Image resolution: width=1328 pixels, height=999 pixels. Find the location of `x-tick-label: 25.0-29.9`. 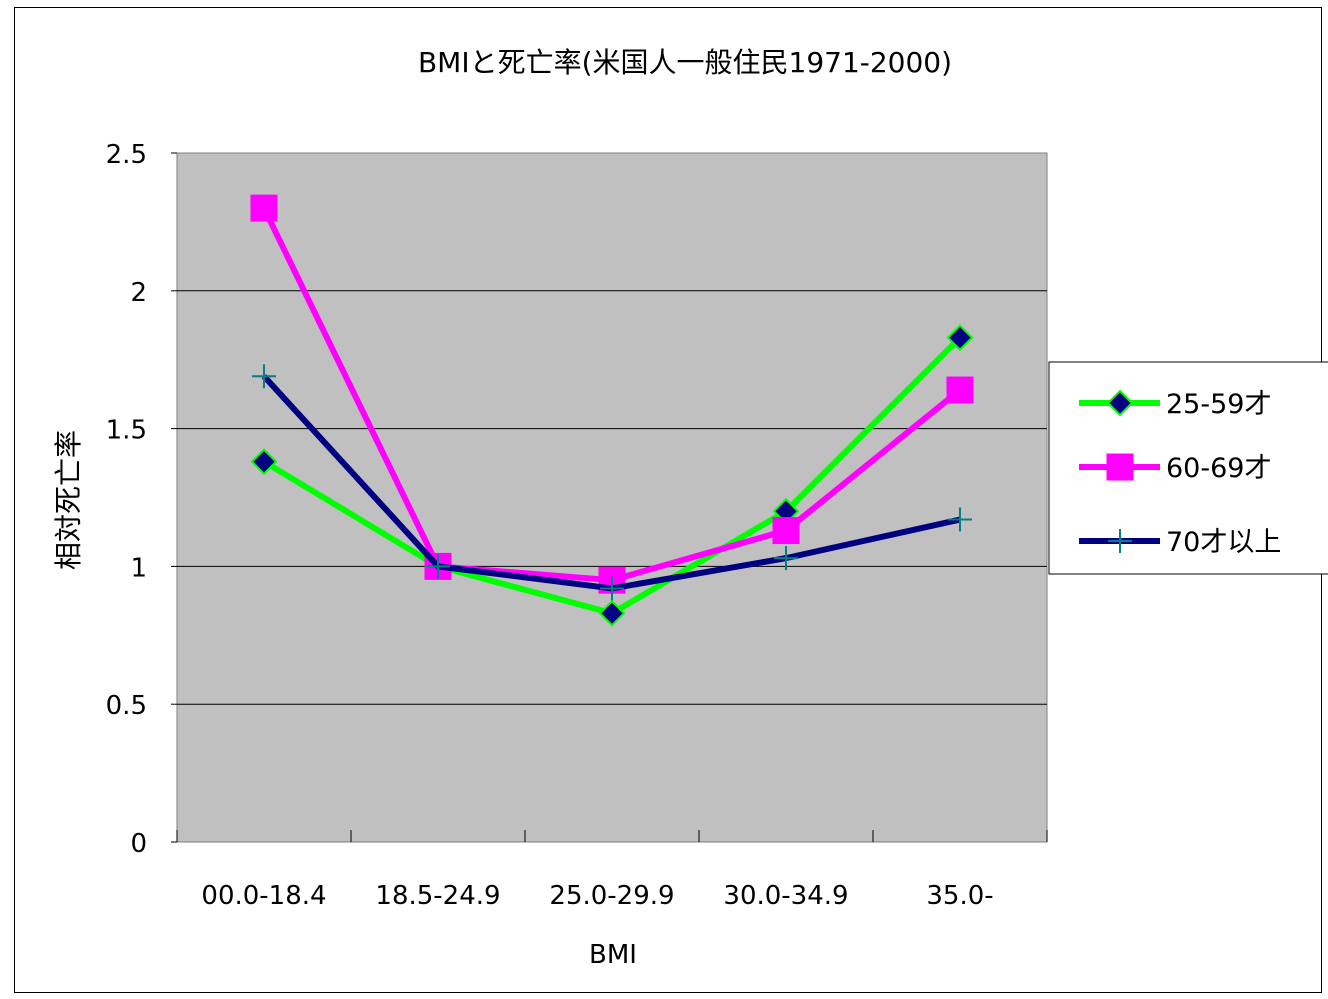

x-tick-label: 25.0-29.9 is located at coordinates (611, 896).